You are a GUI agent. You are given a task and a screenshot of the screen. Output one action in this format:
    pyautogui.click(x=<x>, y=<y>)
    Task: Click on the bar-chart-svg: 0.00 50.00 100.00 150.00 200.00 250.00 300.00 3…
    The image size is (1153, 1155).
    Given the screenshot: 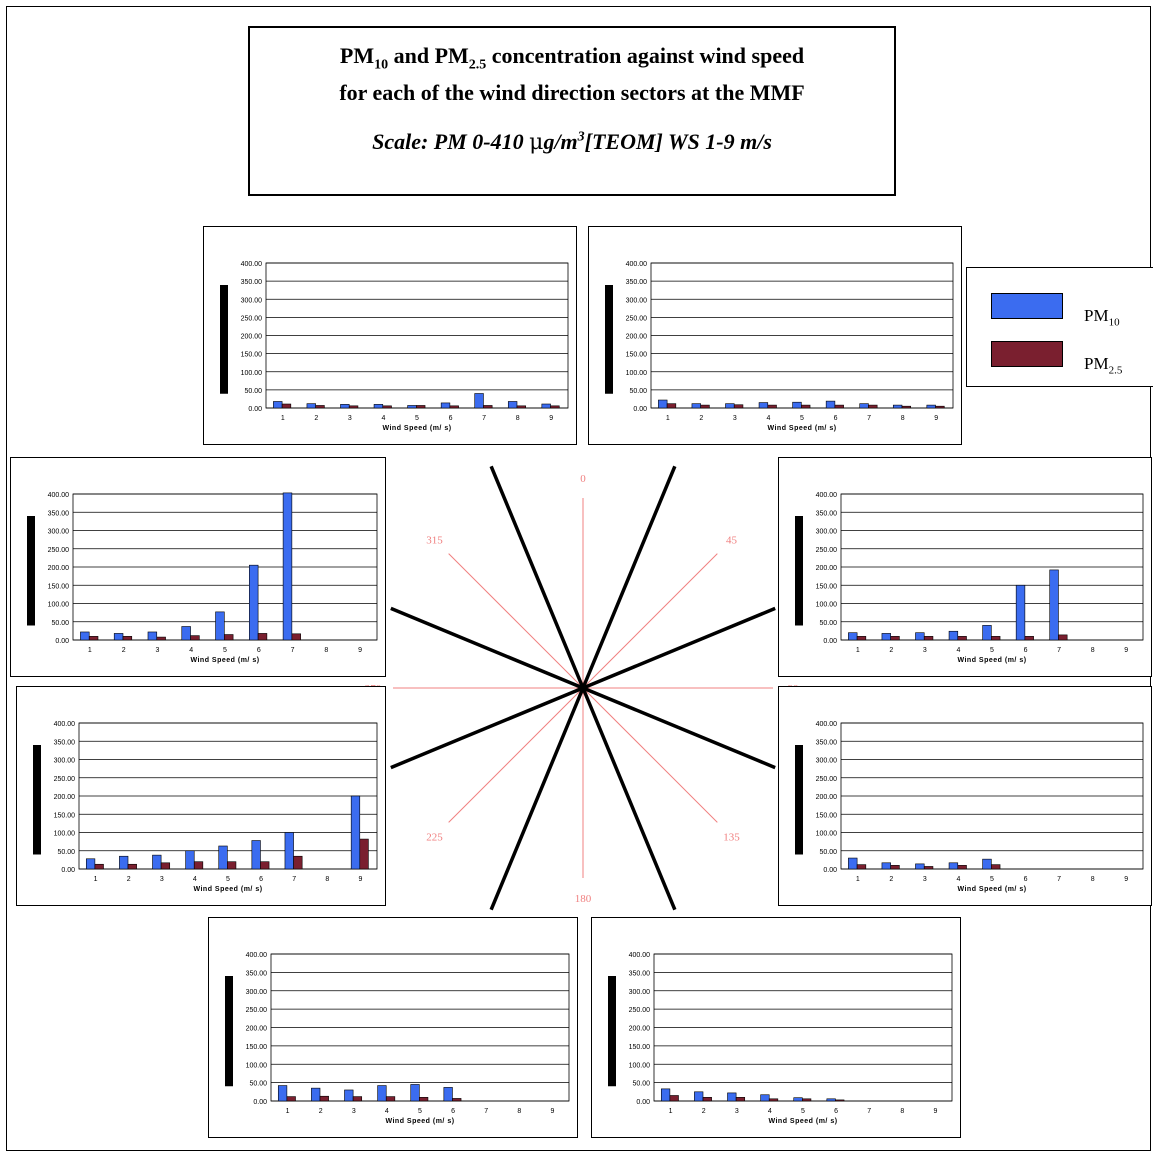 What is the action you would take?
    pyautogui.click(x=779, y=346)
    